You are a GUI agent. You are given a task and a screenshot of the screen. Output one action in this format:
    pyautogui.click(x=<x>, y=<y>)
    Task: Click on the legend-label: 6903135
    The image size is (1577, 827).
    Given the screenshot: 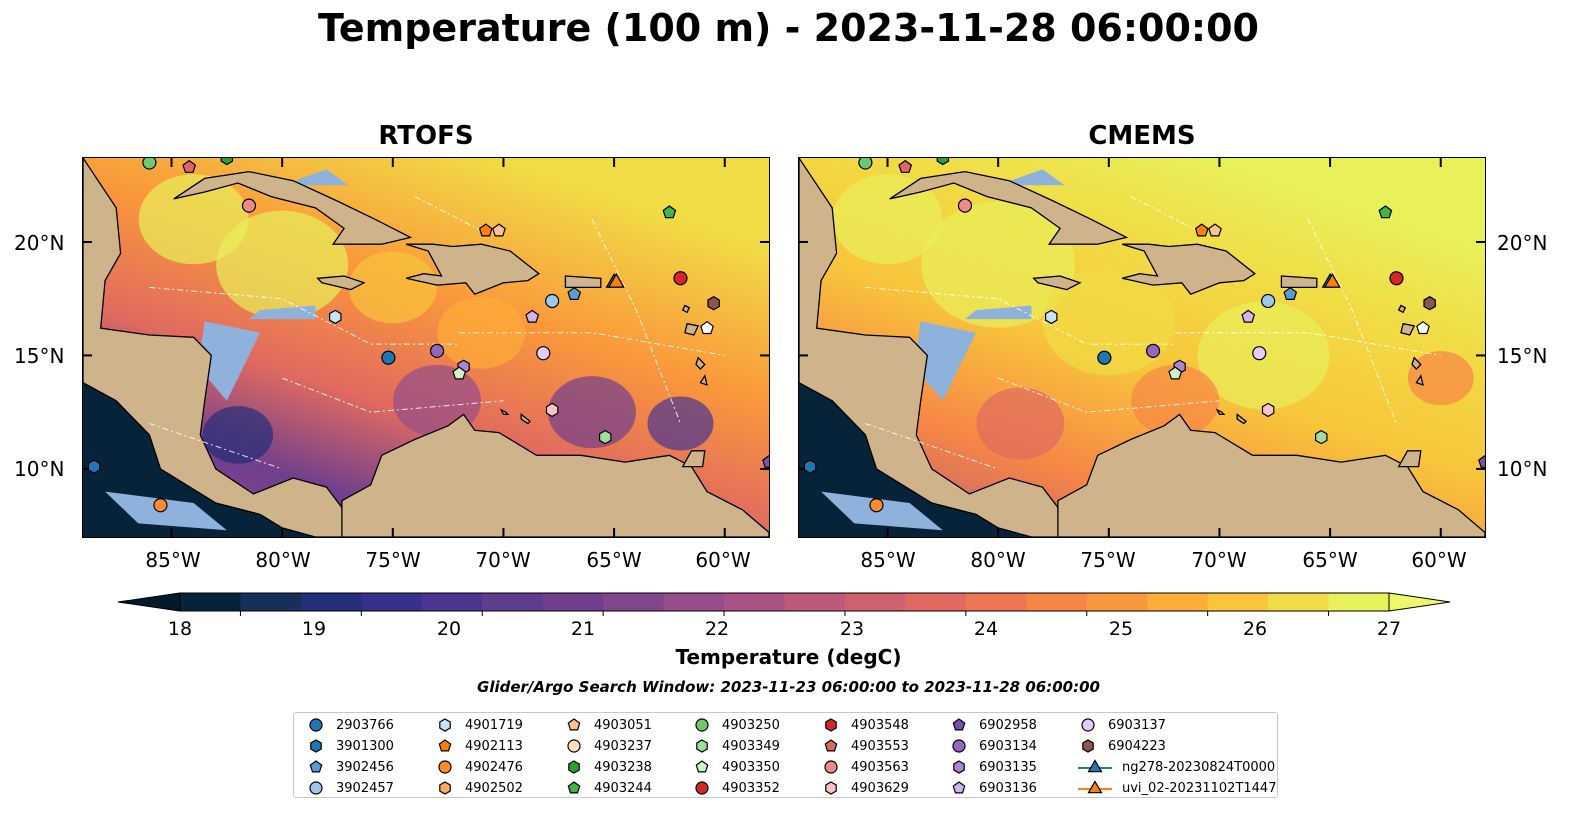 What is the action you would take?
    pyautogui.click(x=1008, y=767)
    